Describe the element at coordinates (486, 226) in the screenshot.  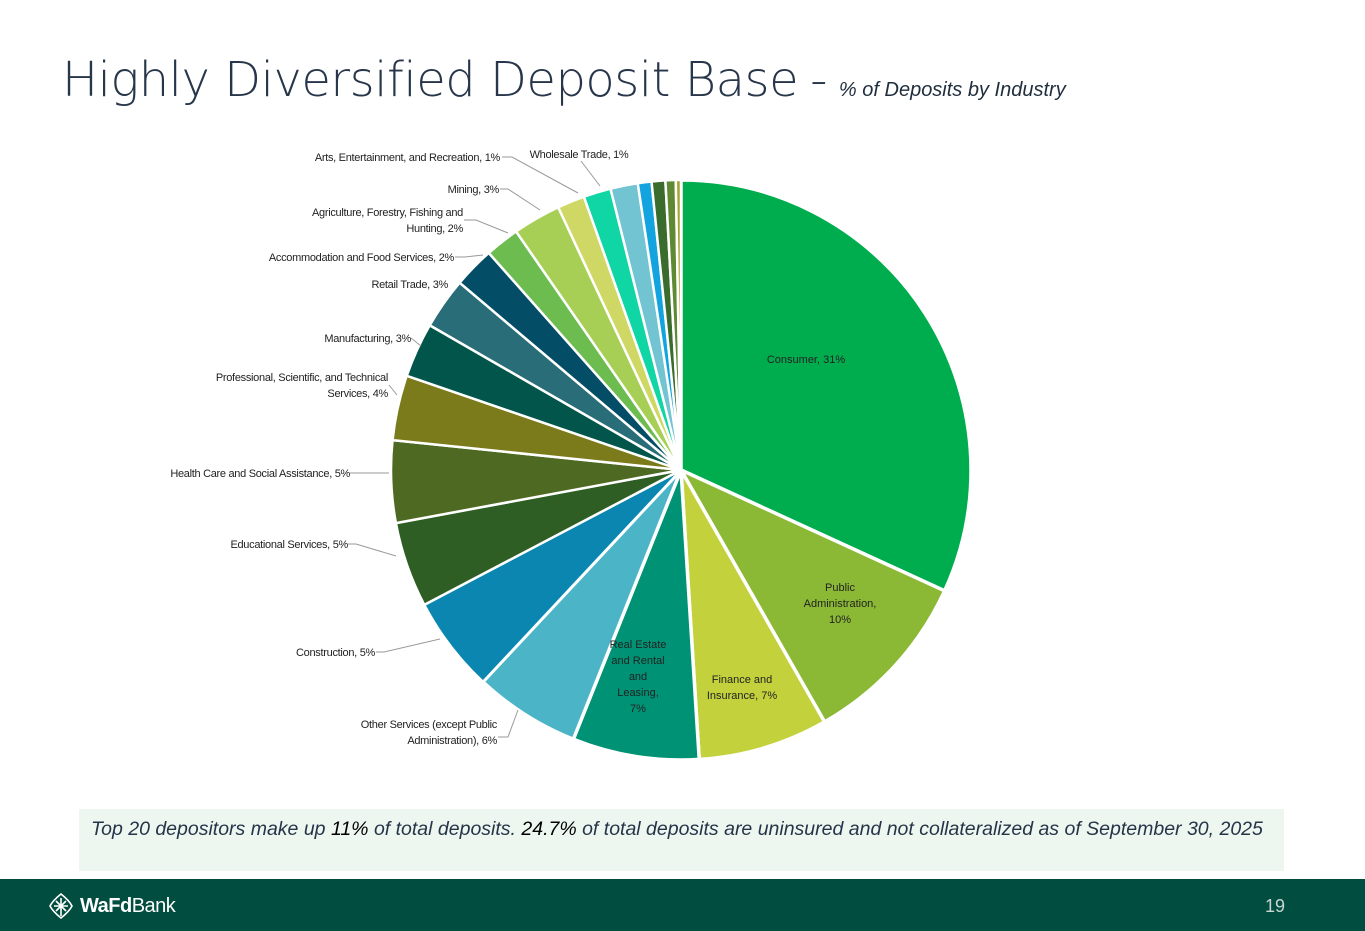
I see `leader-line-agriculture` at that location.